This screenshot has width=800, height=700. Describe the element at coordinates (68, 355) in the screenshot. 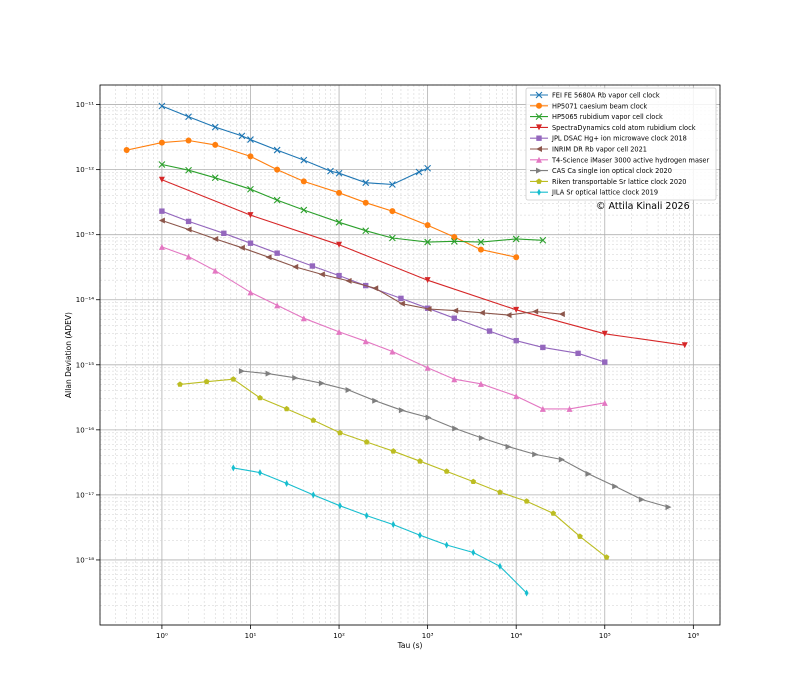

I see `y-axis-label: Allan Deviation (ADEV)` at that location.